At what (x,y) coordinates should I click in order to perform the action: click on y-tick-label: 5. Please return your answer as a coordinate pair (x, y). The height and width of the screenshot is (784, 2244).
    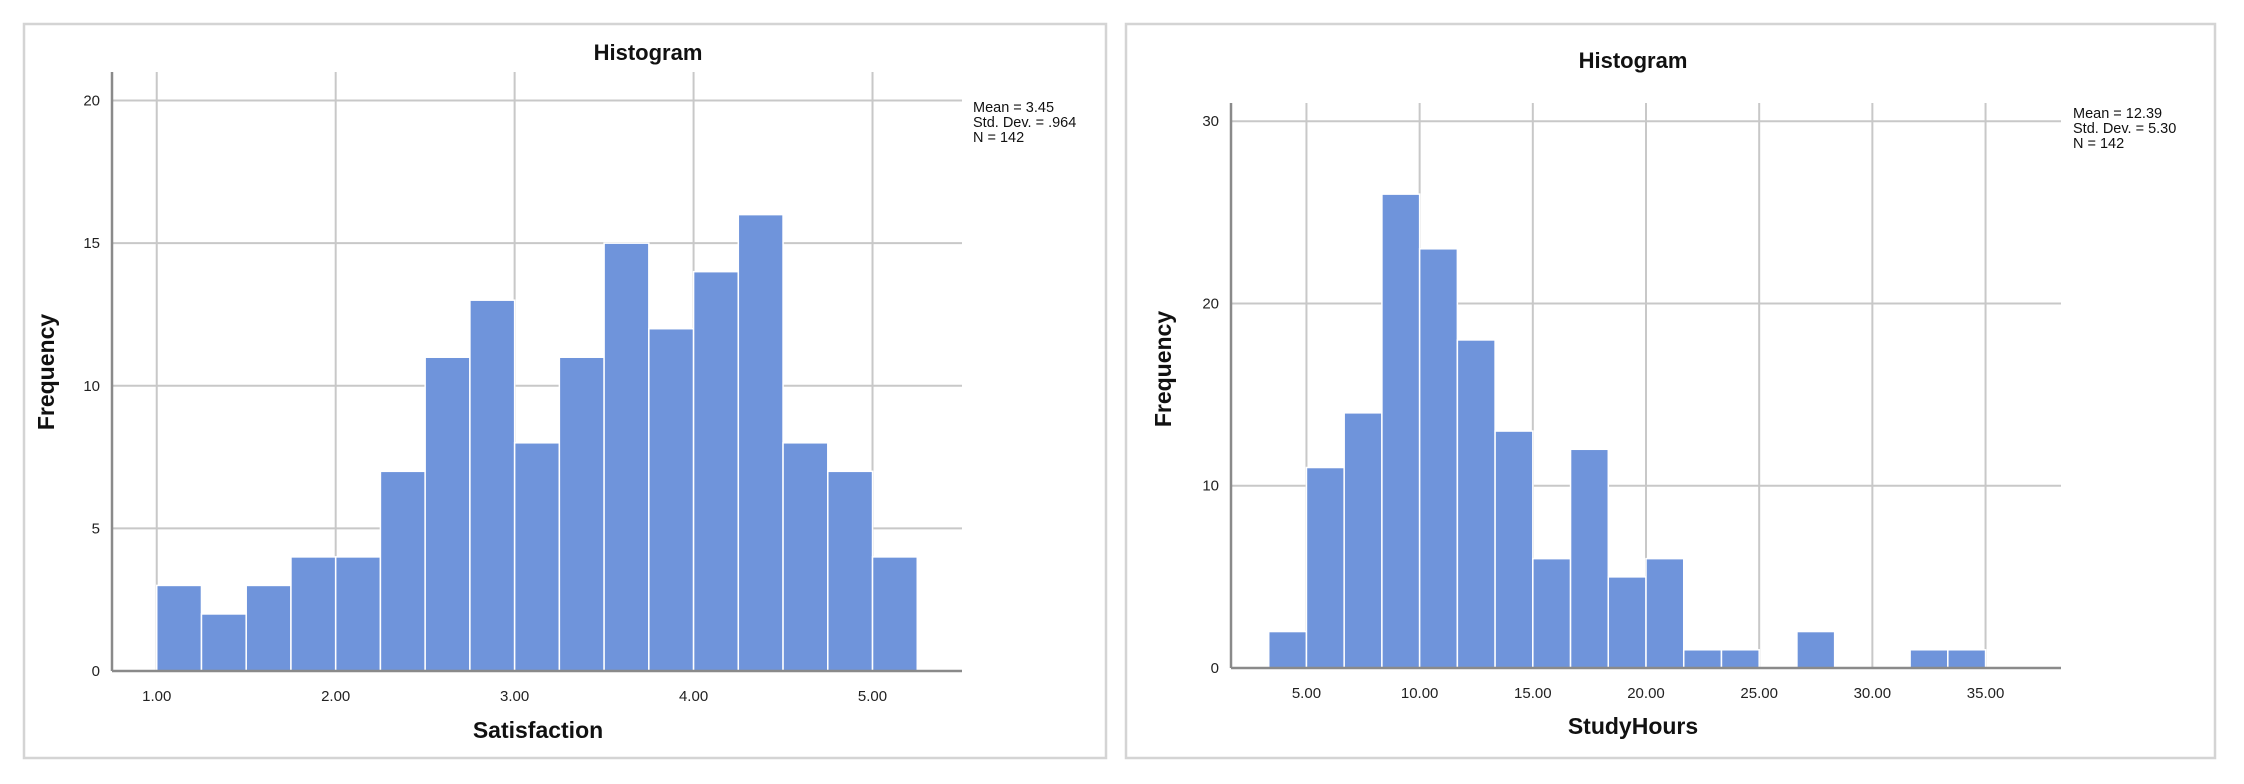
    Looking at the image, I should click on (96, 528).